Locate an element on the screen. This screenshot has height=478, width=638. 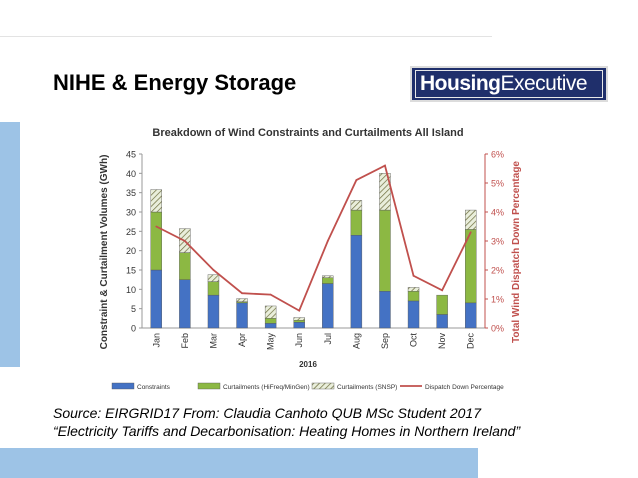
y-tick-label: 15 is located at coordinates (131, 271).